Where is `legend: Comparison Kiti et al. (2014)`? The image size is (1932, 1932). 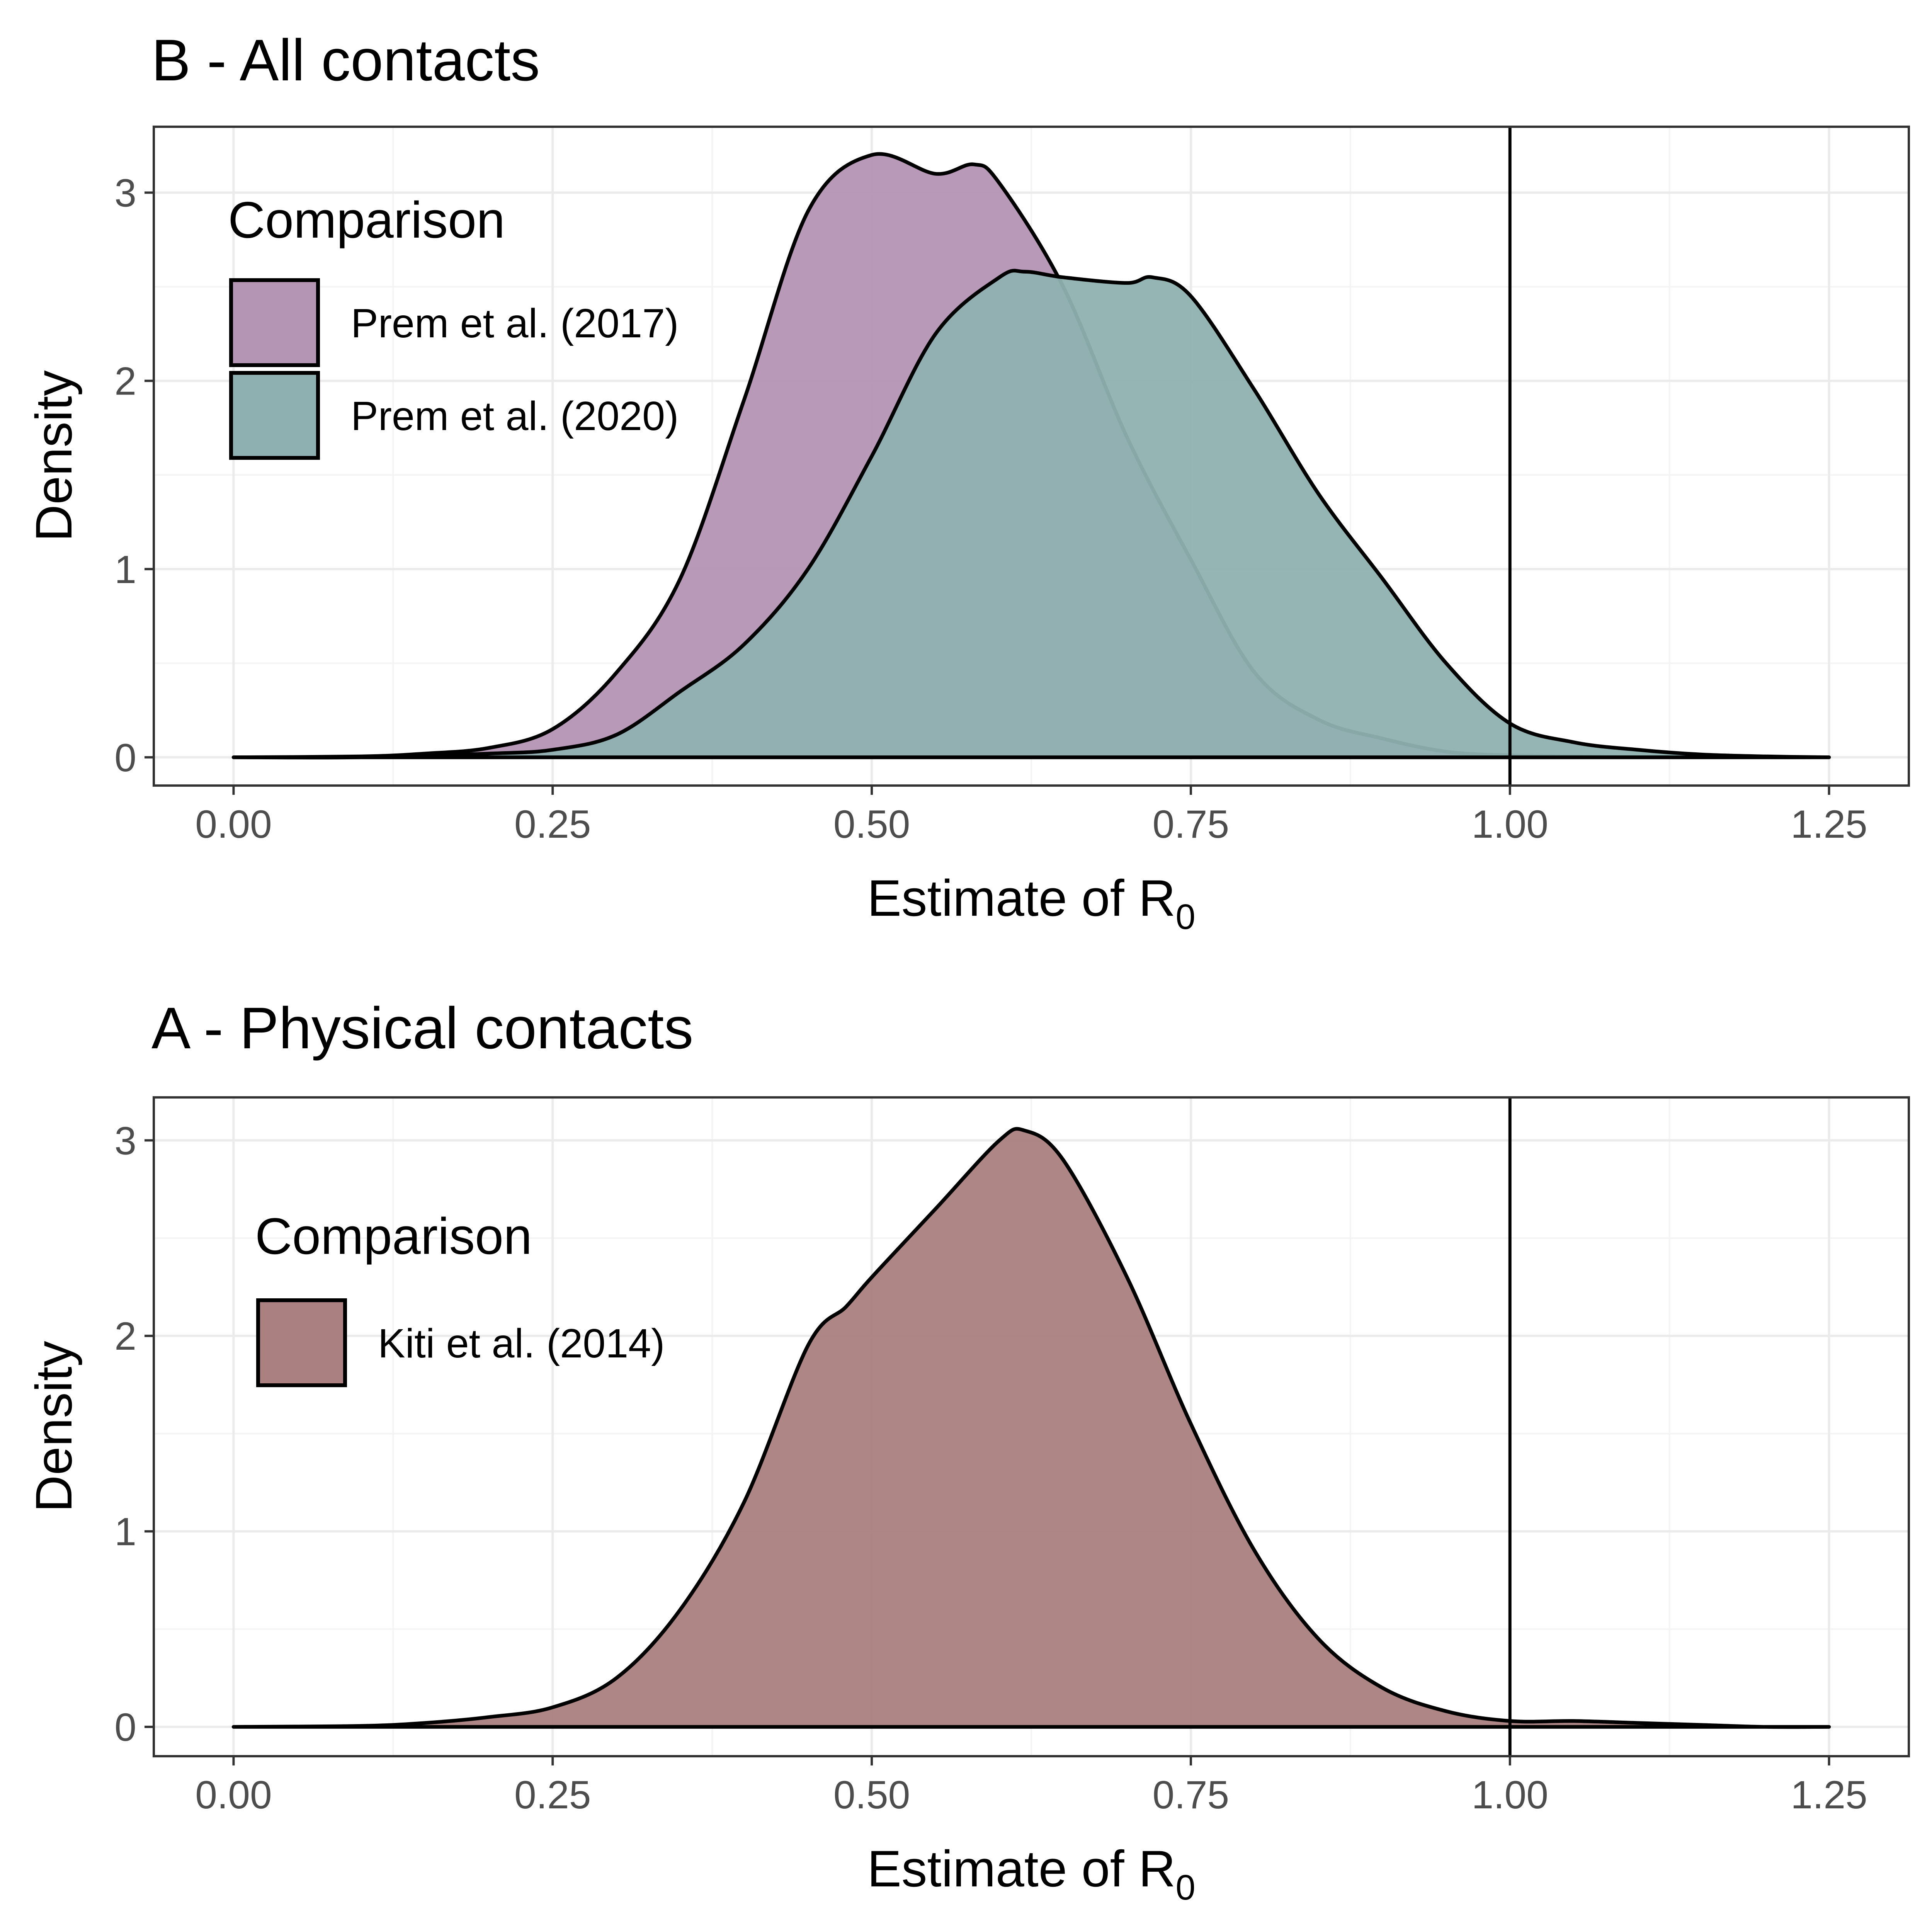 legend: Comparison Kiti et al. (2014) is located at coordinates (460, 1298).